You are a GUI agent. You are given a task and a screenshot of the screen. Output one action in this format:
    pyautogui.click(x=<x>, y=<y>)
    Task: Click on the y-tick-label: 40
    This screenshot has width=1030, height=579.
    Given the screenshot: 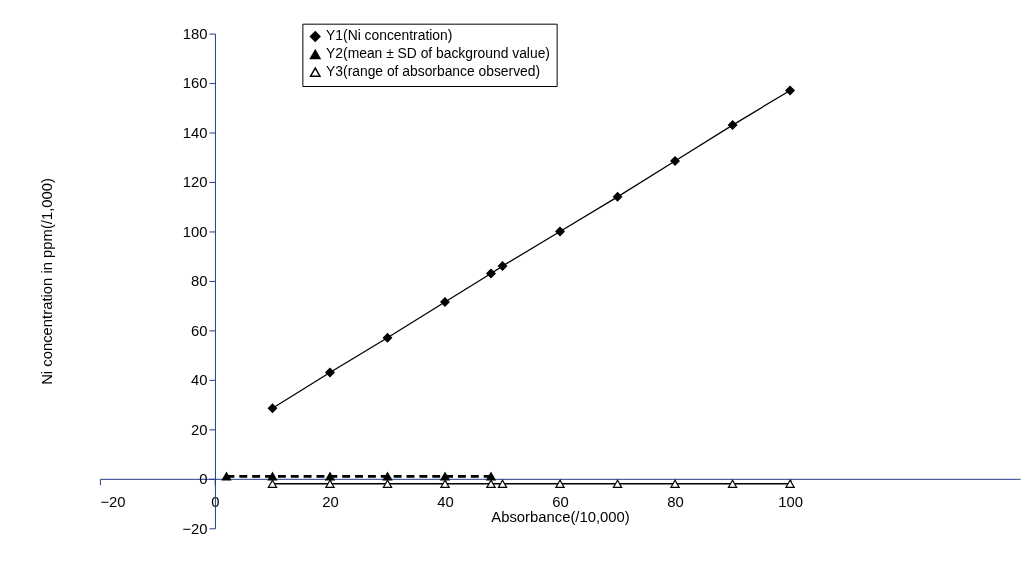 What is the action you would take?
    pyautogui.click(x=199, y=380)
    